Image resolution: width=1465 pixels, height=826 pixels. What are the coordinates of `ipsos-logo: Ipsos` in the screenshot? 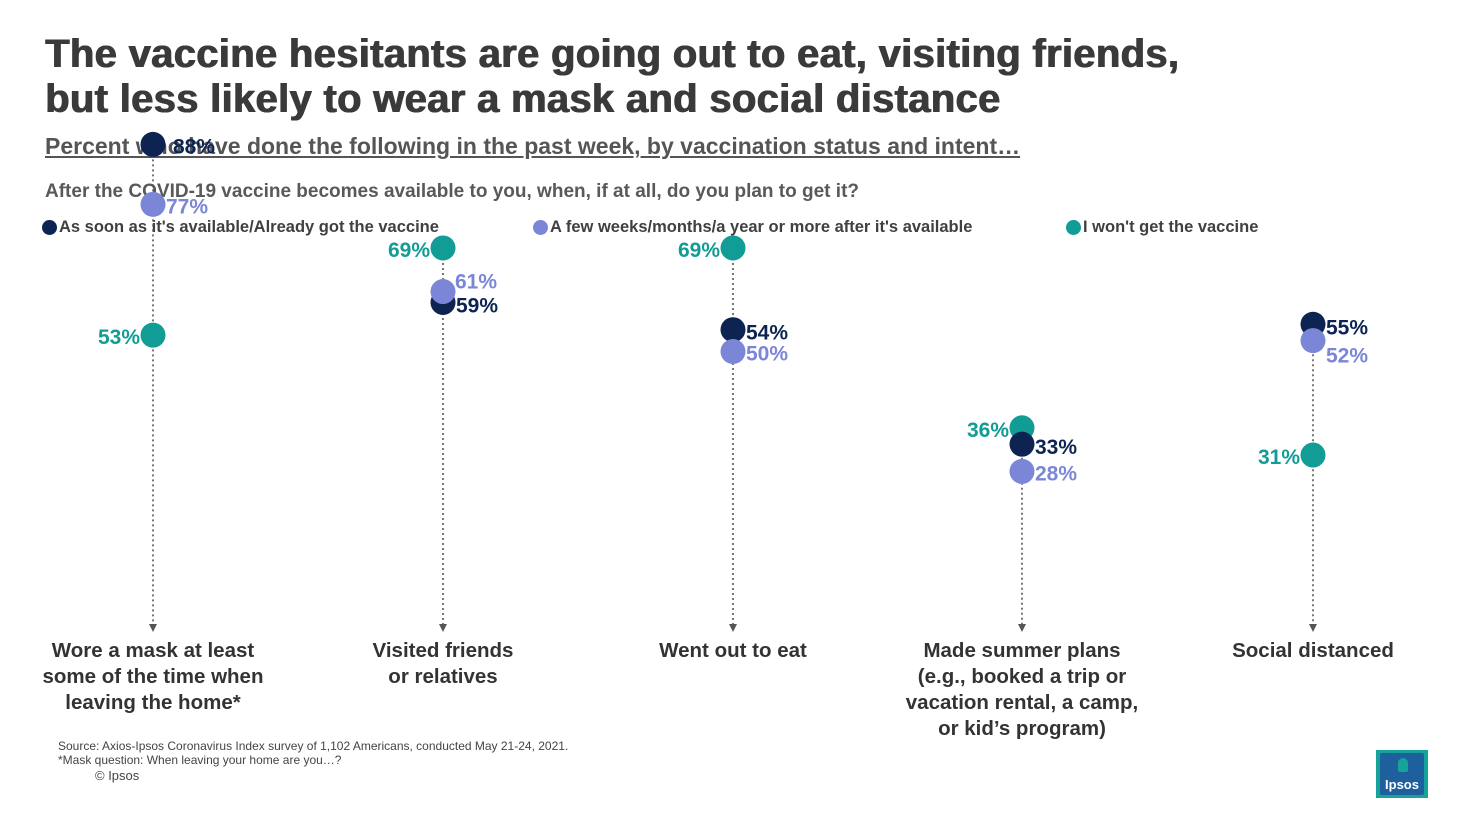 It's located at (1402, 774).